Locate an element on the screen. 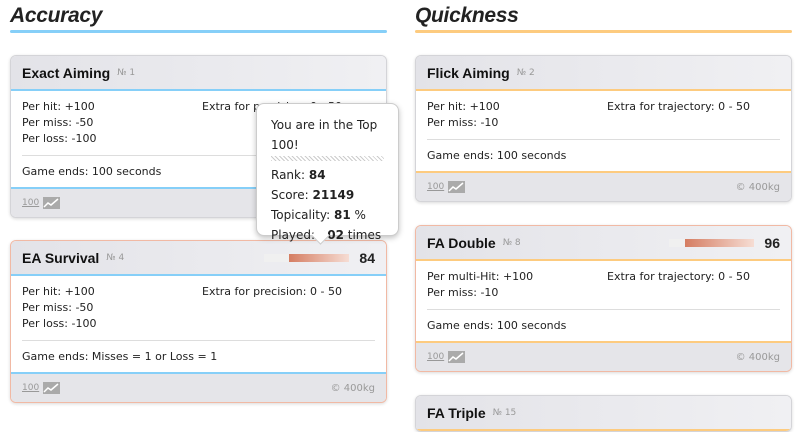 The height and width of the screenshot is (432, 800). card-title: EA Survival is located at coordinates (61, 257).